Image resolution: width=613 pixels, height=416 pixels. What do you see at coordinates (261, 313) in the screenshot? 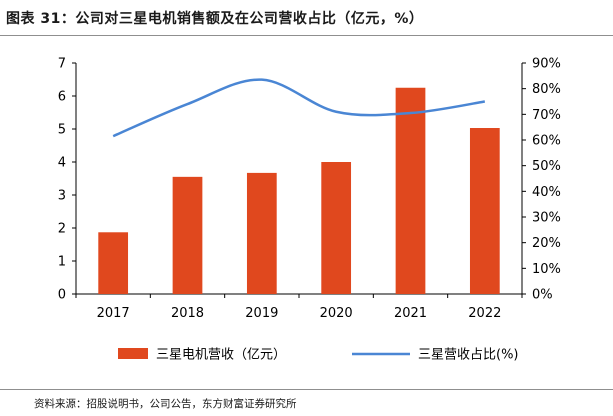
I see `x-tick-label: 2019` at bounding box center [261, 313].